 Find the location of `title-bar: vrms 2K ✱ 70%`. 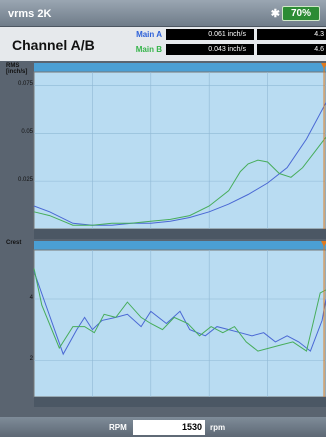

title-bar: vrms 2K ✱ 70% is located at coordinates (163, 13).